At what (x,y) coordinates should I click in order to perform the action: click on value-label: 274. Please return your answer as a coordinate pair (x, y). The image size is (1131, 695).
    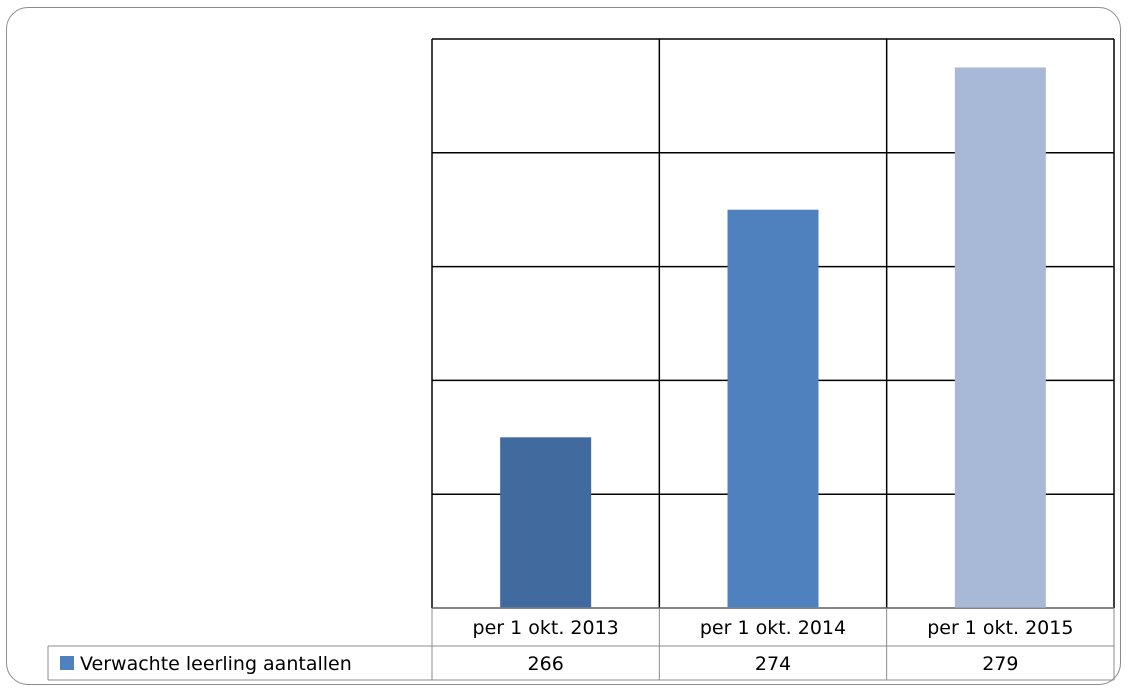
    Looking at the image, I should click on (773, 664).